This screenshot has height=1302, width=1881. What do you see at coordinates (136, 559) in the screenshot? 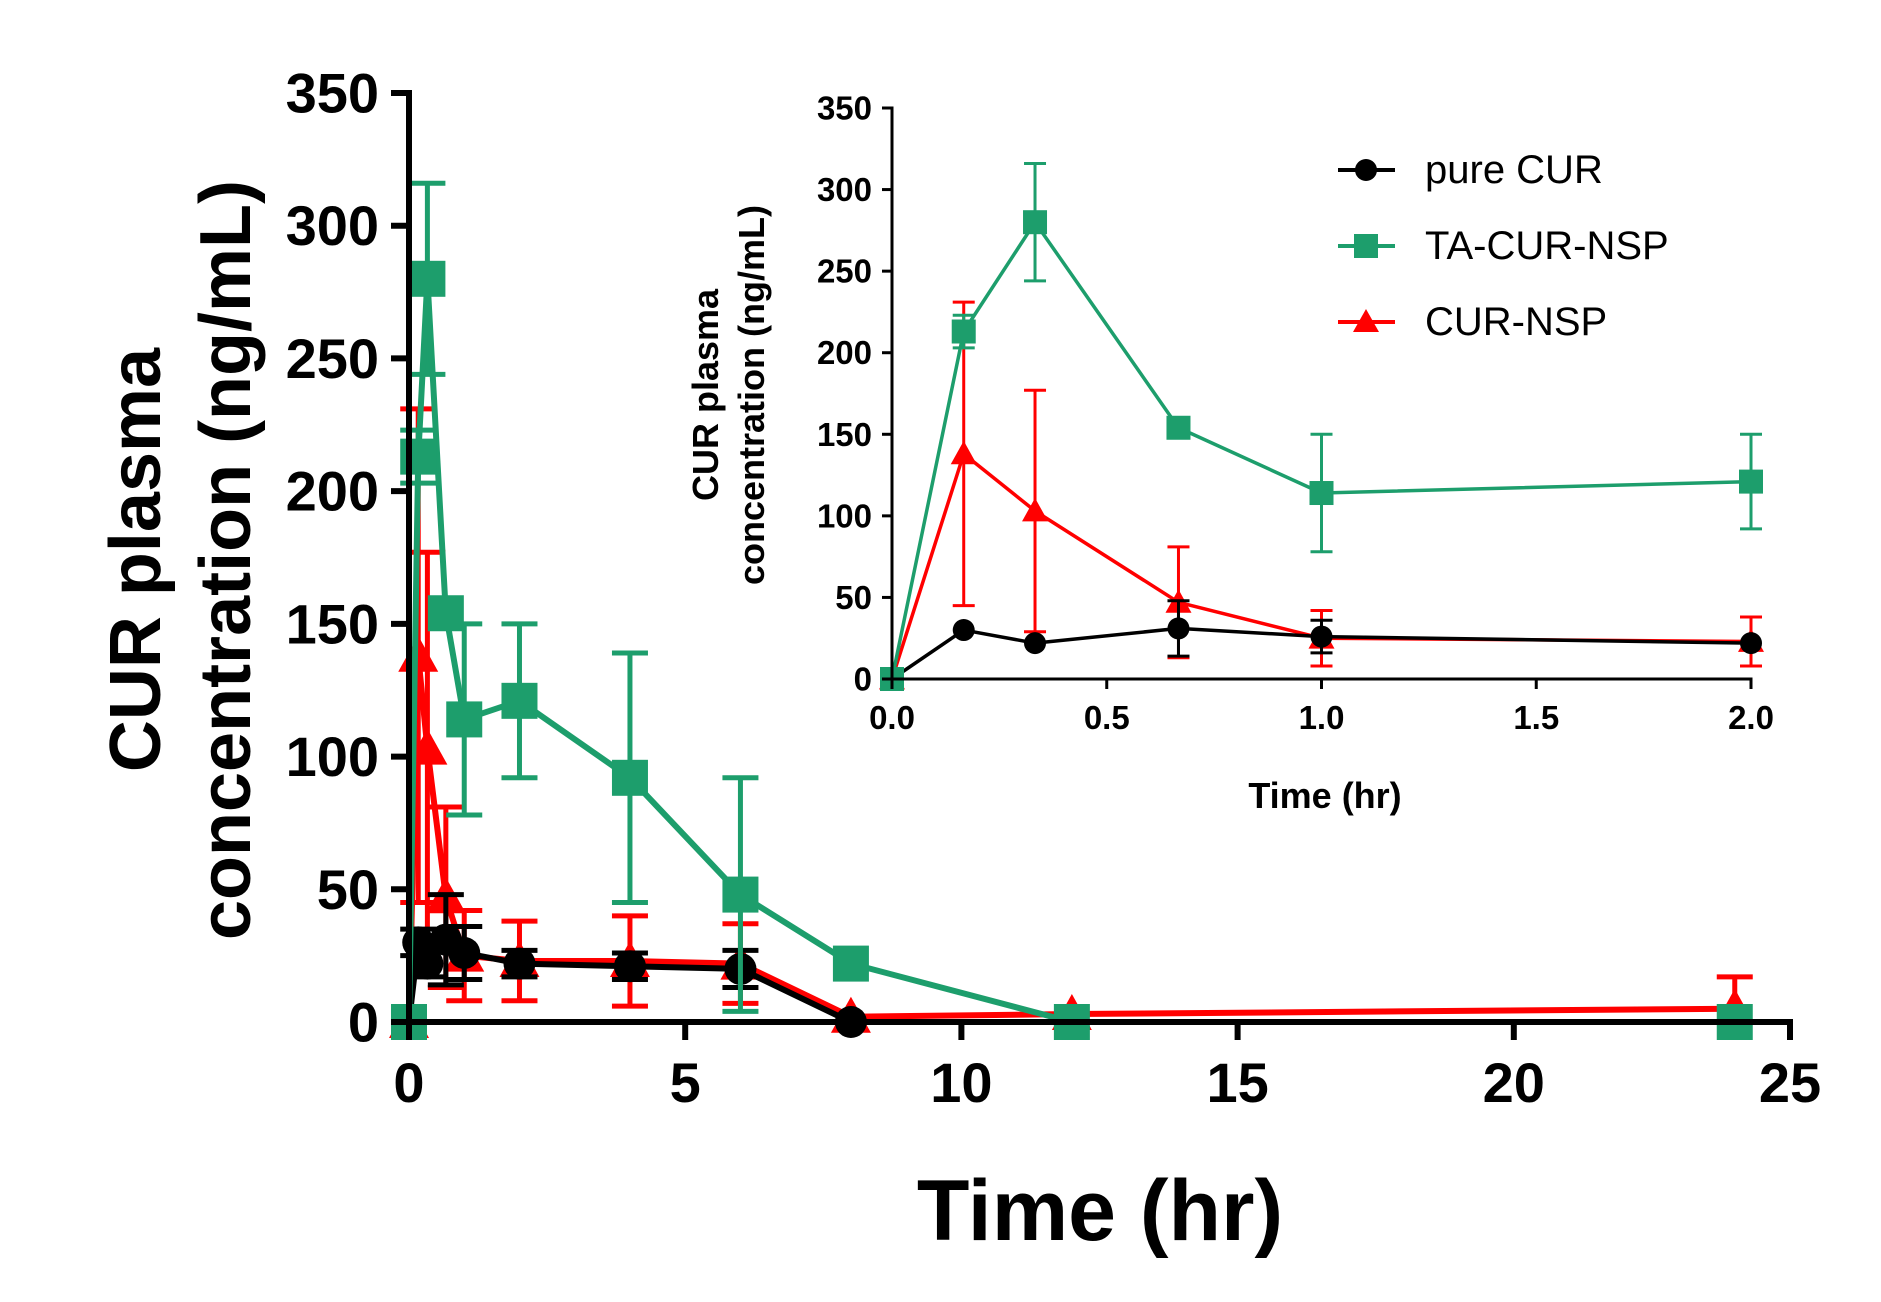
I see `main-y-label-line-1: CUR plasma` at bounding box center [136, 559].